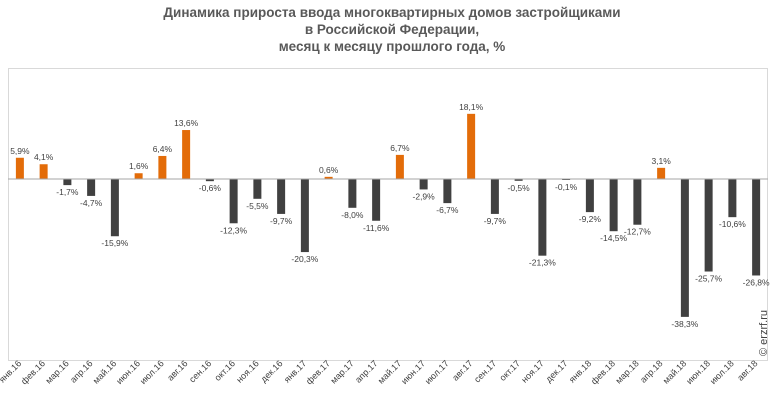  I want to click on watermark: © erzrf.ru, so click(764, 333).